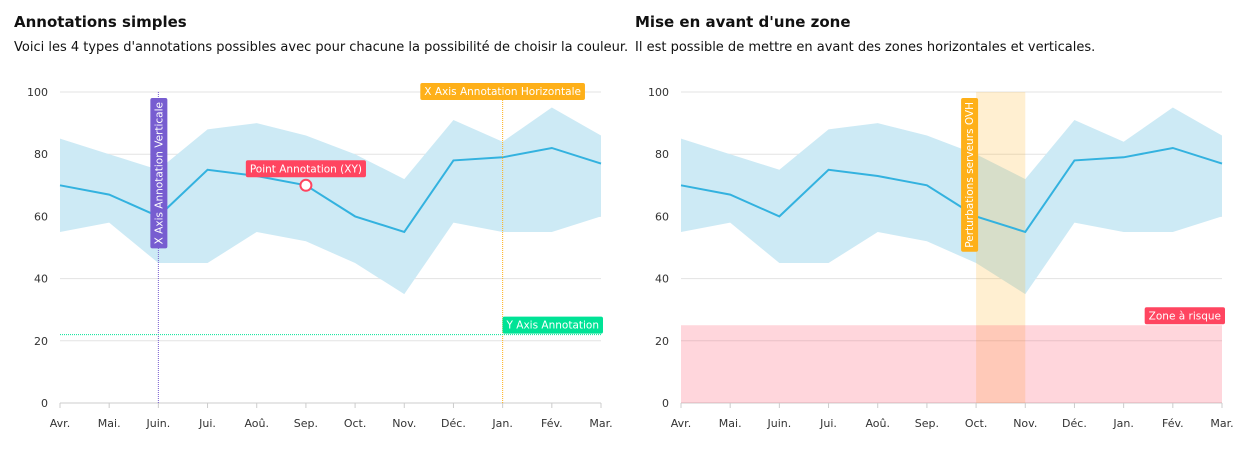 The image size is (1254, 450). Describe the element at coordinates (951, 364) in the screenshot. I see `y-range` at that location.